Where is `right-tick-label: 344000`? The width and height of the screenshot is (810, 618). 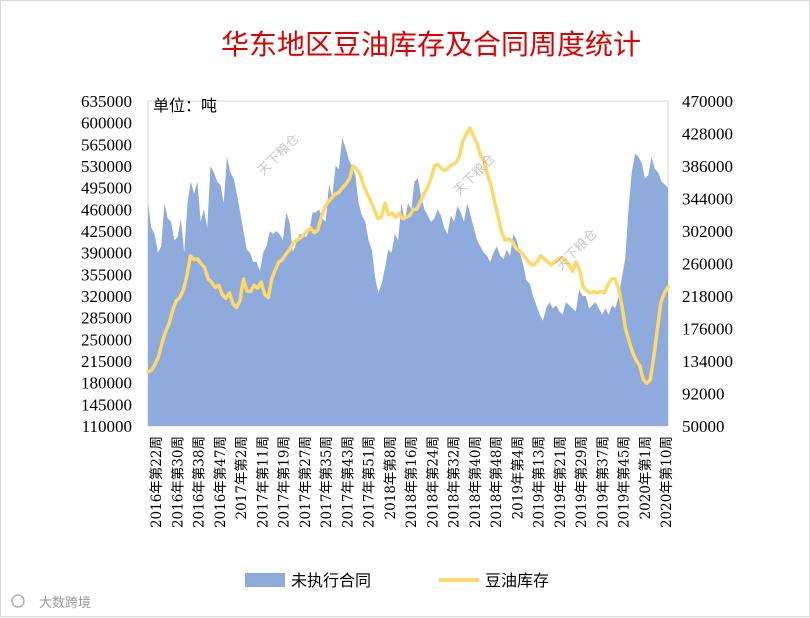 right-tick-label: 344000 is located at coordinates (707, 199).